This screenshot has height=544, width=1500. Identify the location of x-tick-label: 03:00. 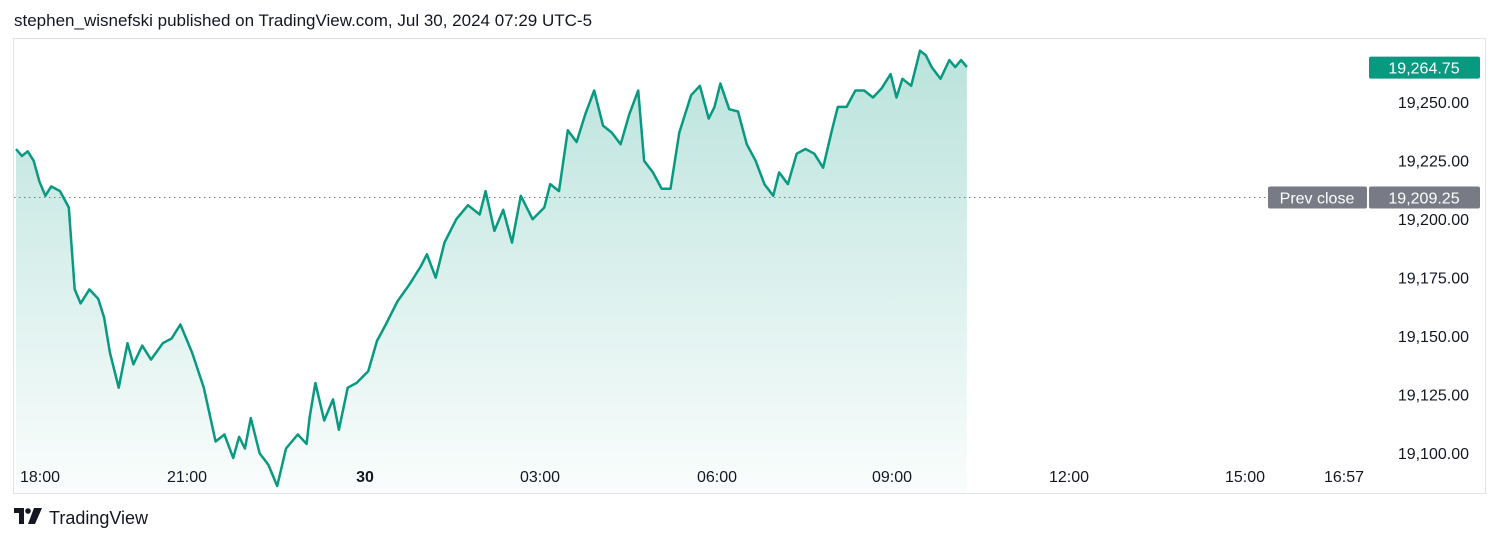
(540, 477).